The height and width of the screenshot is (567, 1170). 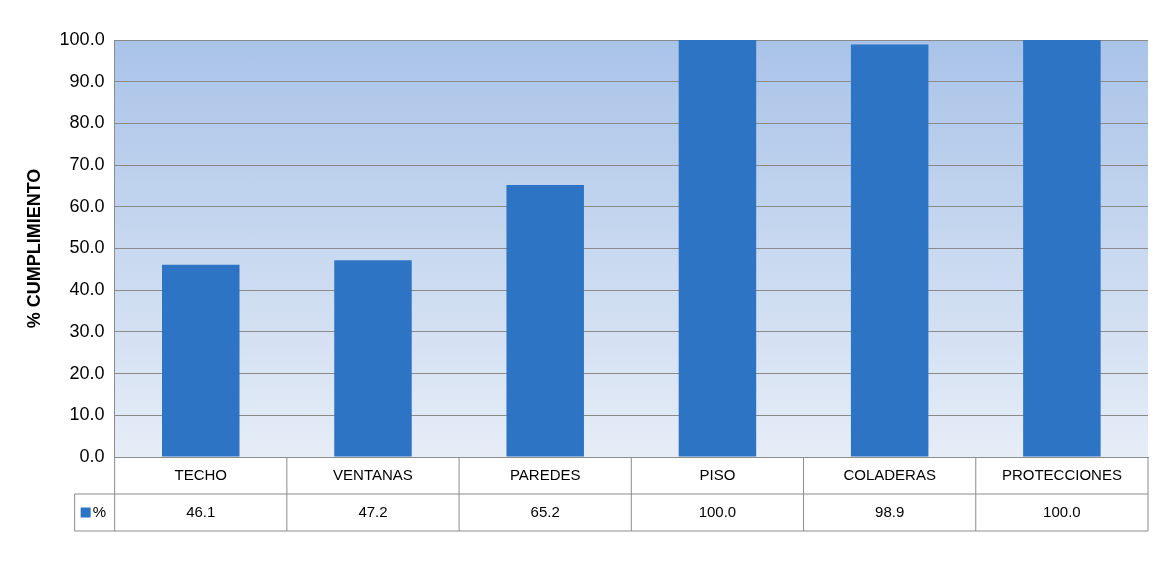 What do you see at coordinates (87, 414) in the screenshot?
I see `y-tick-label: 10.0` at bounding box center [87, 414].